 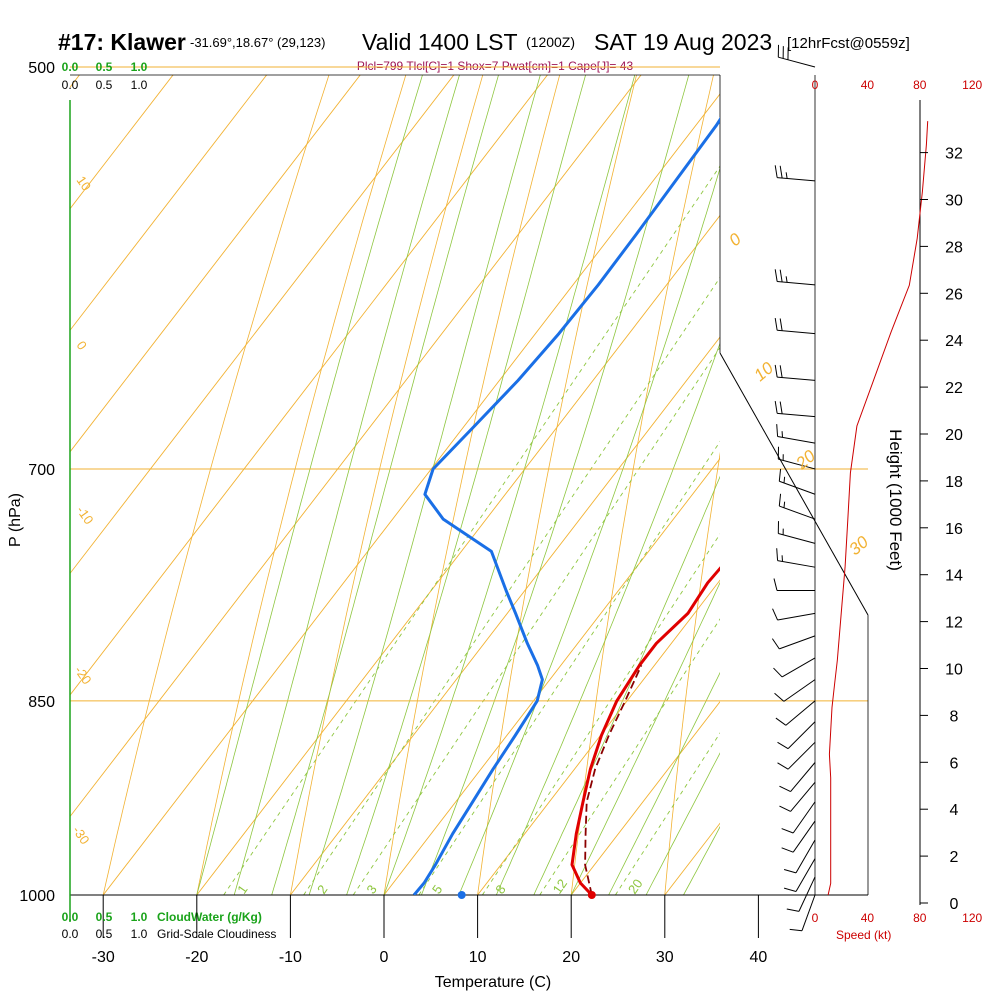 I want to click on speed-tick-label-bottom: 0, so click(x=815, y=918).